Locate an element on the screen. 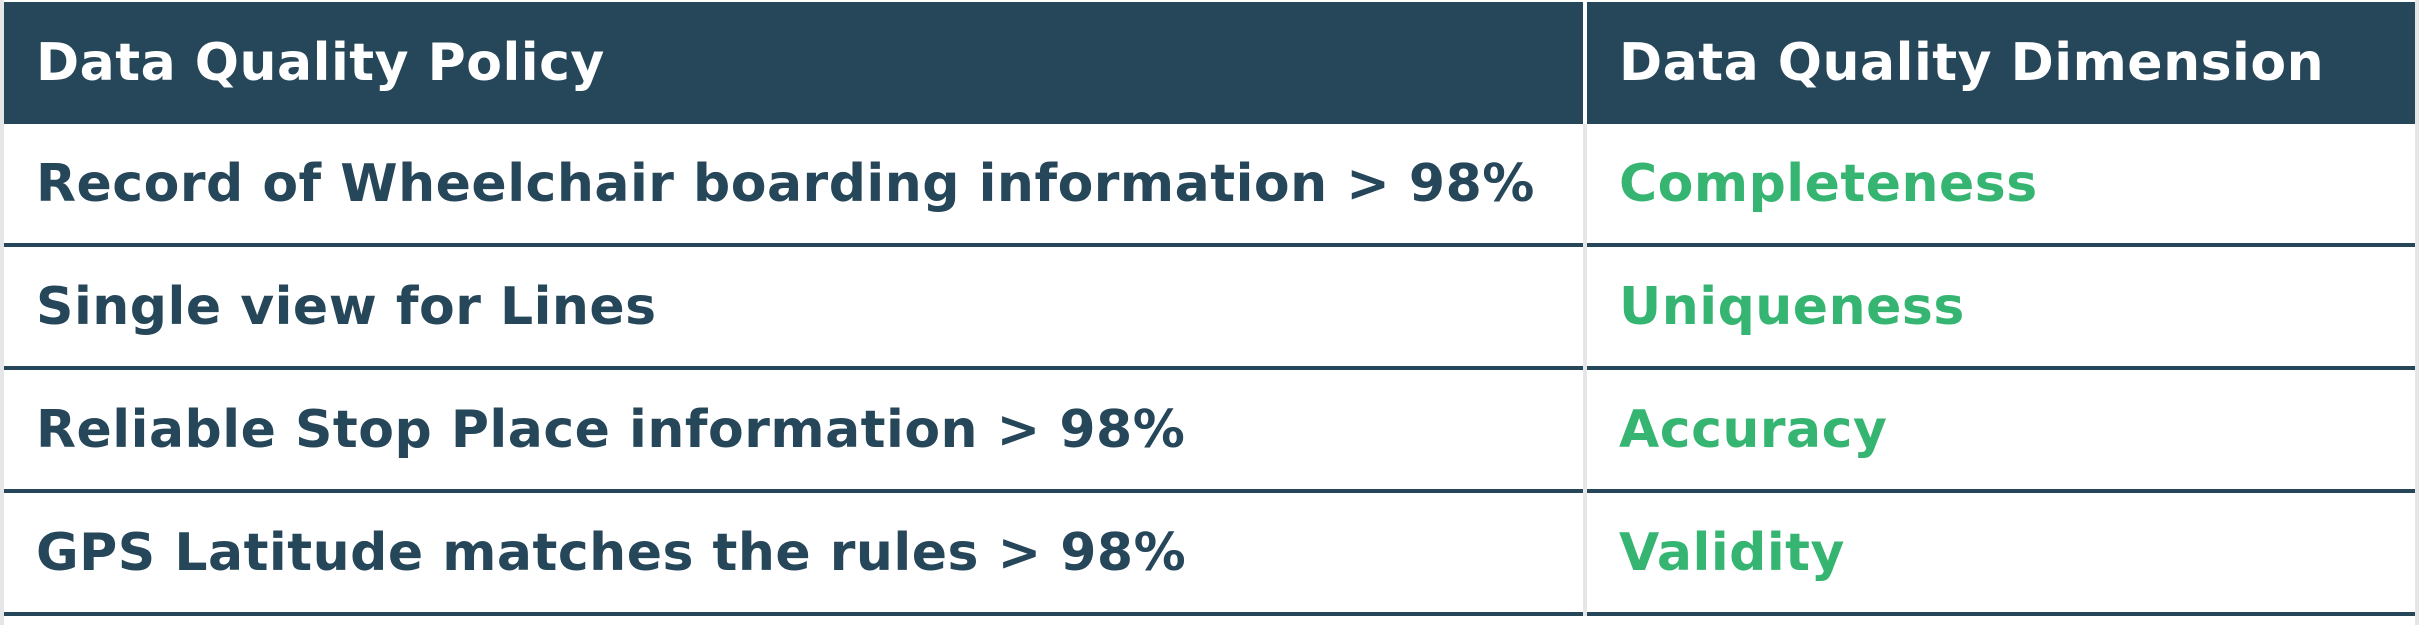 The width and height of the screenshot is (2419, 625). dimension-cell: Validity is located at coordinates (2000, 551).